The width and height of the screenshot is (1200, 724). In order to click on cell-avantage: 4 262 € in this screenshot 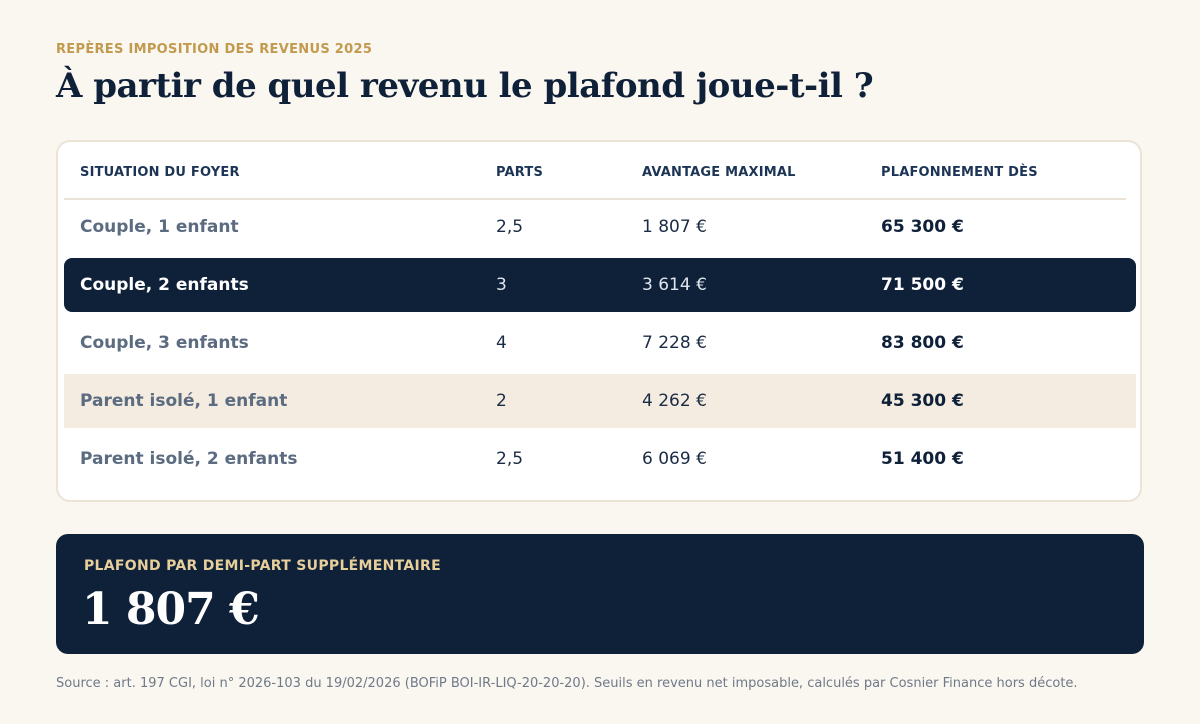, I will do `click(674, 401)`.